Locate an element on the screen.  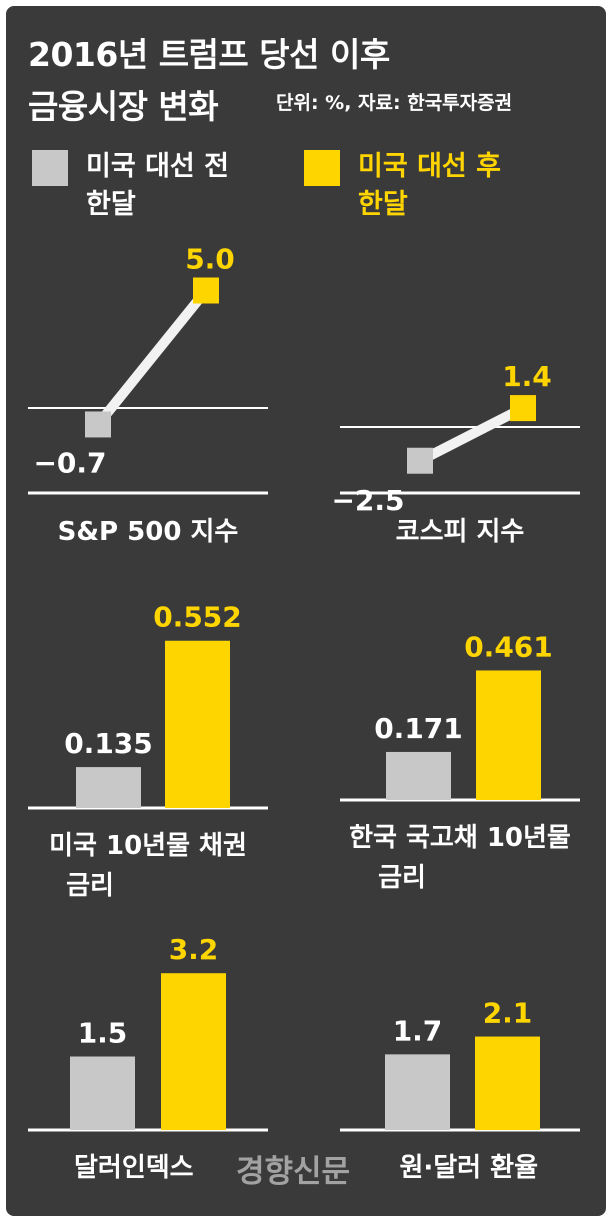
legend-swatch-before is located at coordinates (50, 168).